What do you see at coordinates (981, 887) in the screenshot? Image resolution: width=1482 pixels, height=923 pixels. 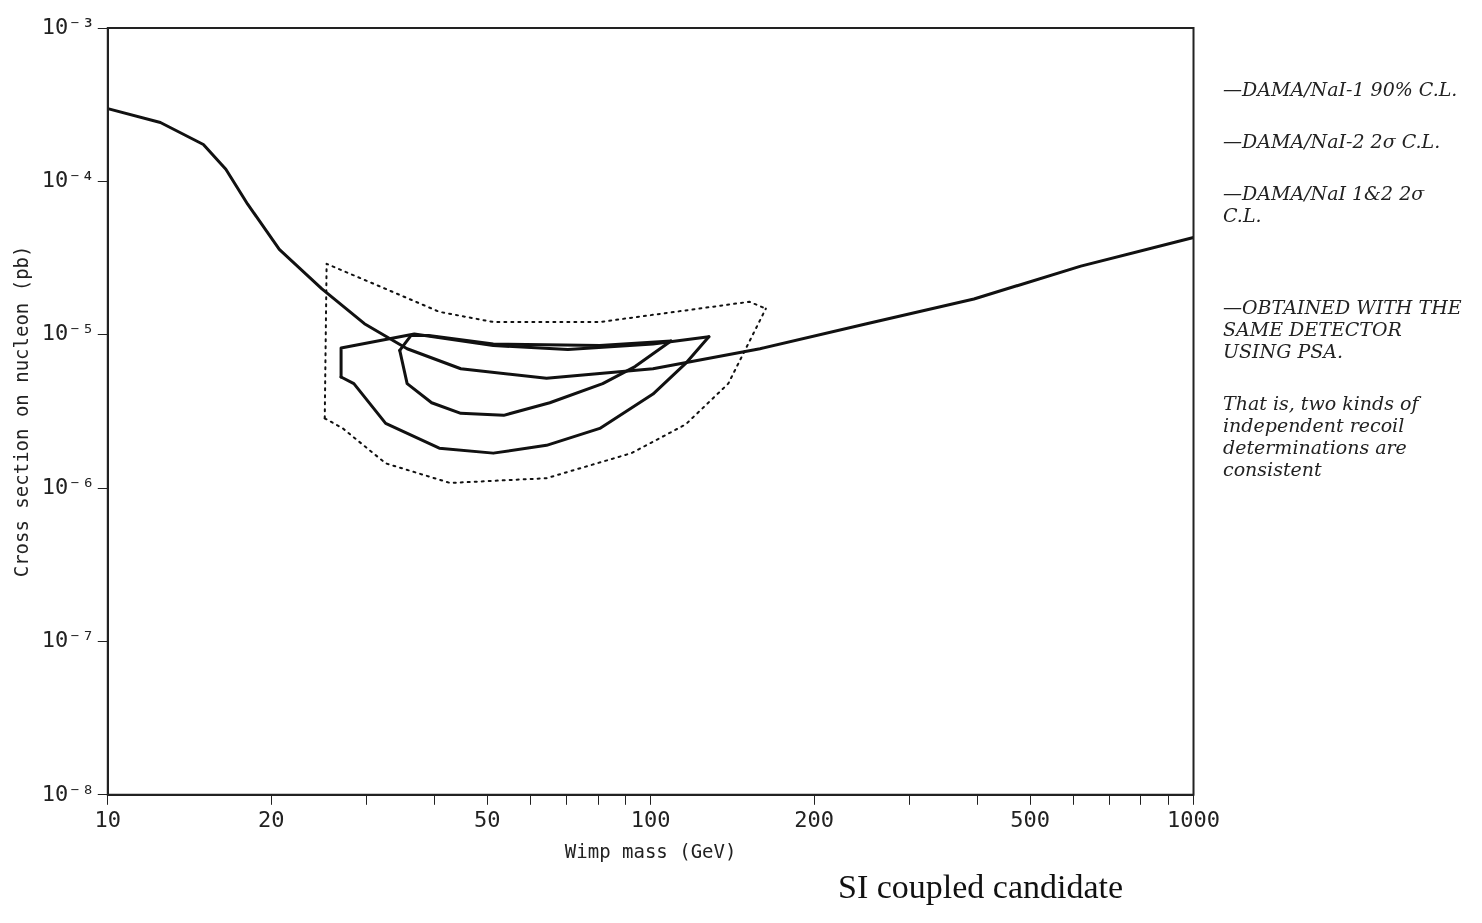 I see `text: SI coupled candidate` at bounding box center [981, 887].